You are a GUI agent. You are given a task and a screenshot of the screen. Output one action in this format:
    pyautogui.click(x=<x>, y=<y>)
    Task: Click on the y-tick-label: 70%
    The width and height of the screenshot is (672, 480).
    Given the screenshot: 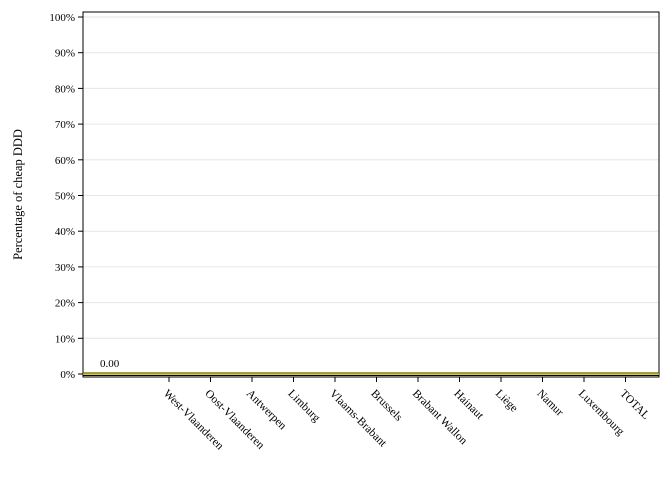 What is the action you would take?
    pyautogui.click(x=65, y=125)
    